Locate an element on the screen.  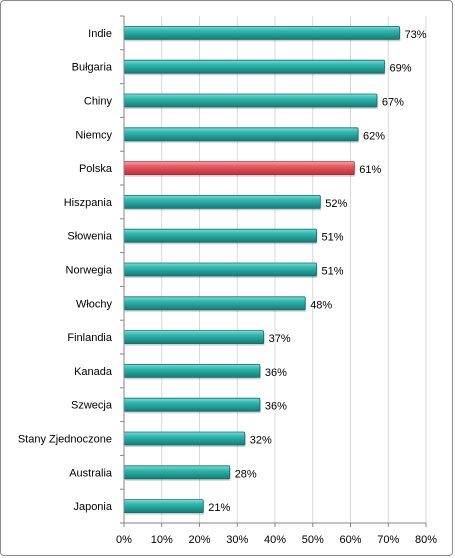
value-label: 21% is located at coordinates (219, 508).